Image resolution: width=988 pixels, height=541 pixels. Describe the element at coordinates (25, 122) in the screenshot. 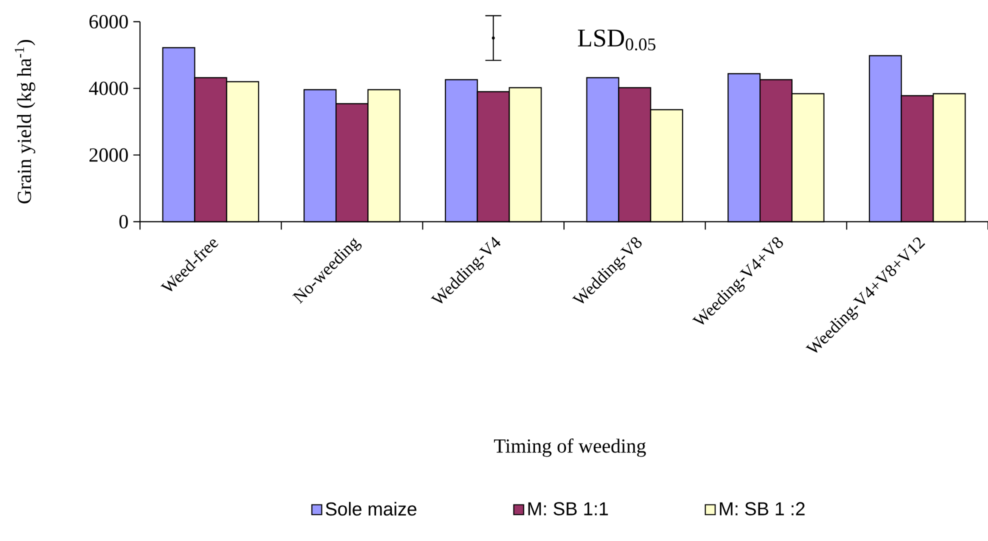

I see `y-axis-title: Grain yield (kg ha$^{-1}$)` at that location.